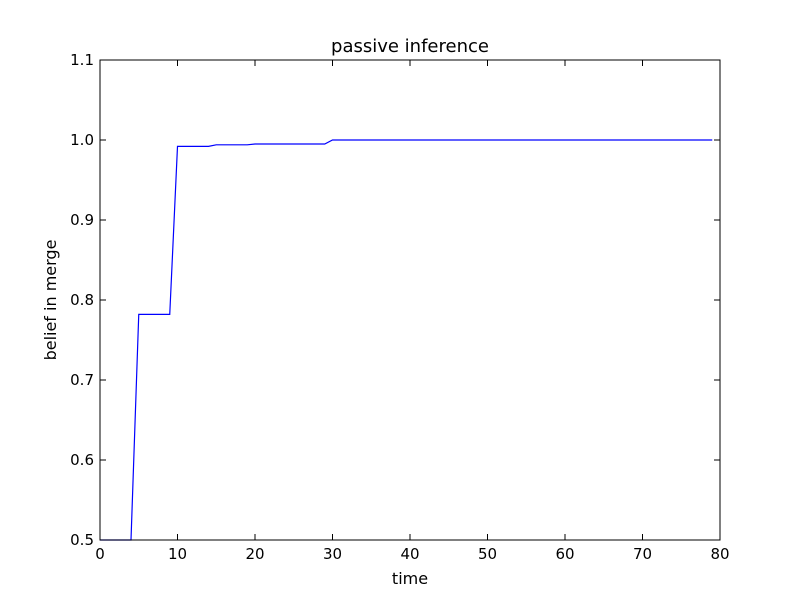 The width and height of the screenshot is (800, 600). I want to click on x-tick-label: 10, so click(177, 554).